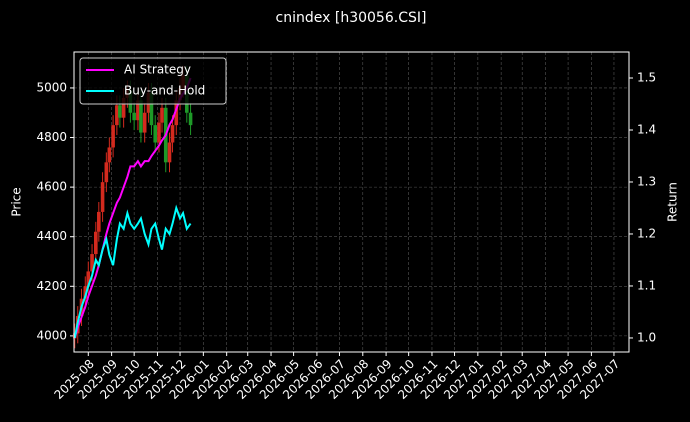 This screenshot has height=422, width=690. What do you see at coordinates (646, 337) in the screenshot?
I see `y2-tick-label: 1.0` at bounding box center [646, 337].